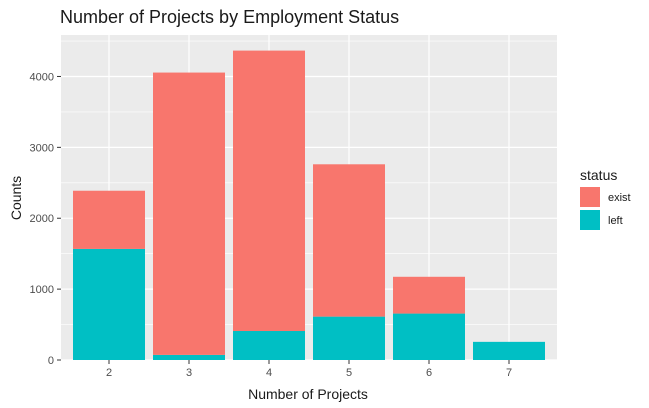  What do you see at coordinates (615, 221) in the screenshot?
I see `legend-label-left: left` at bounding box center [615, 221].